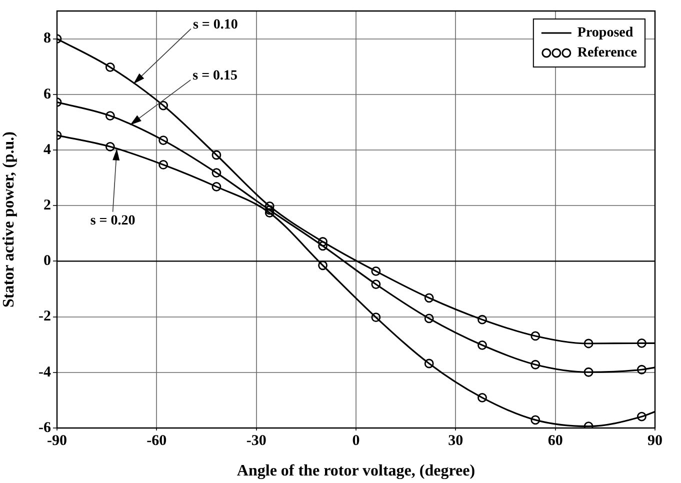 The image size is (681, 483). Describe the element at coordinates (45, 372) in the screenshot. I see `y-tick-label: -4` at that location.